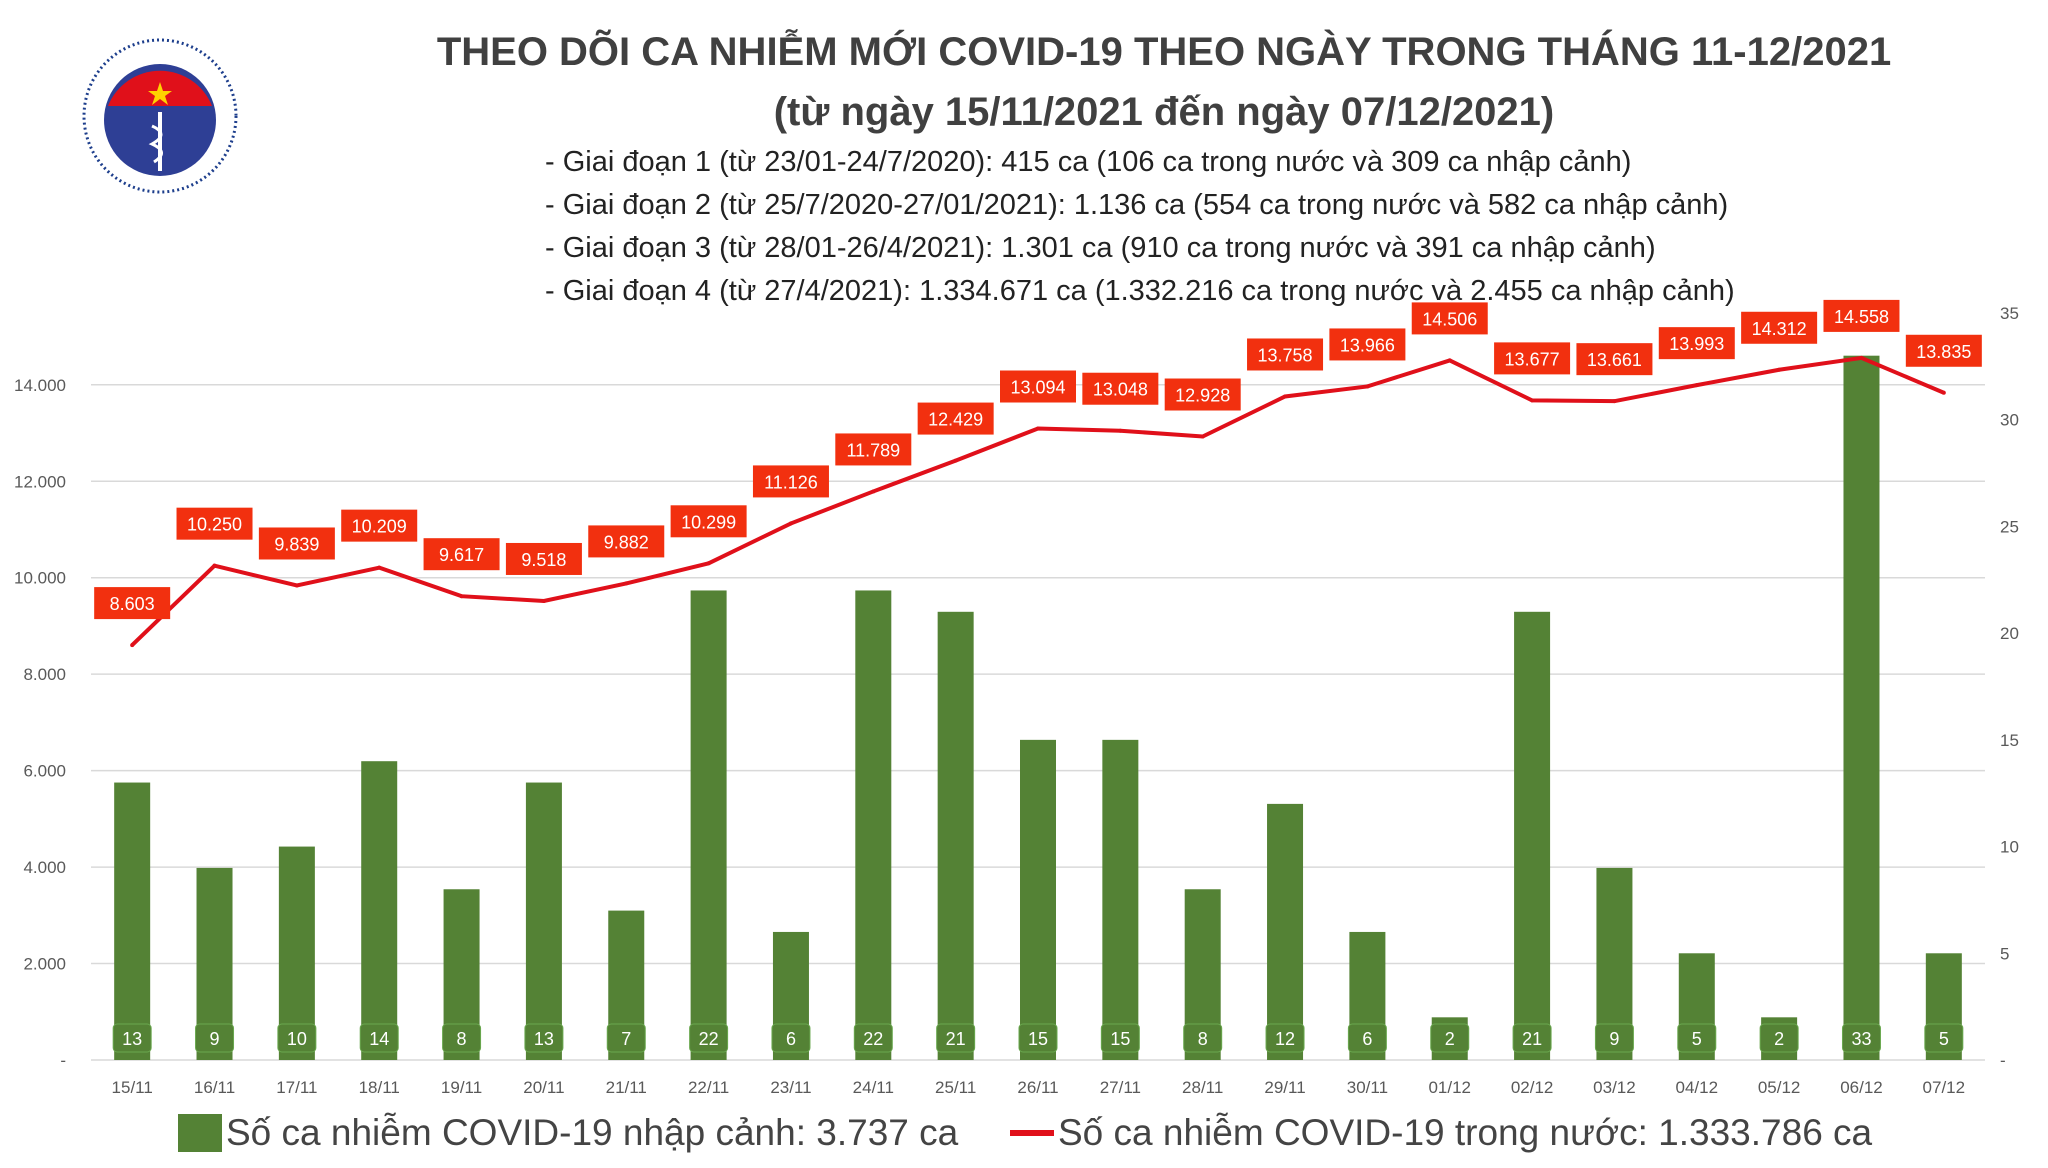 The height and width of the screenshot is (1168, 2048). I want to click on bar-data-label: 2, so click(1779, 1039).